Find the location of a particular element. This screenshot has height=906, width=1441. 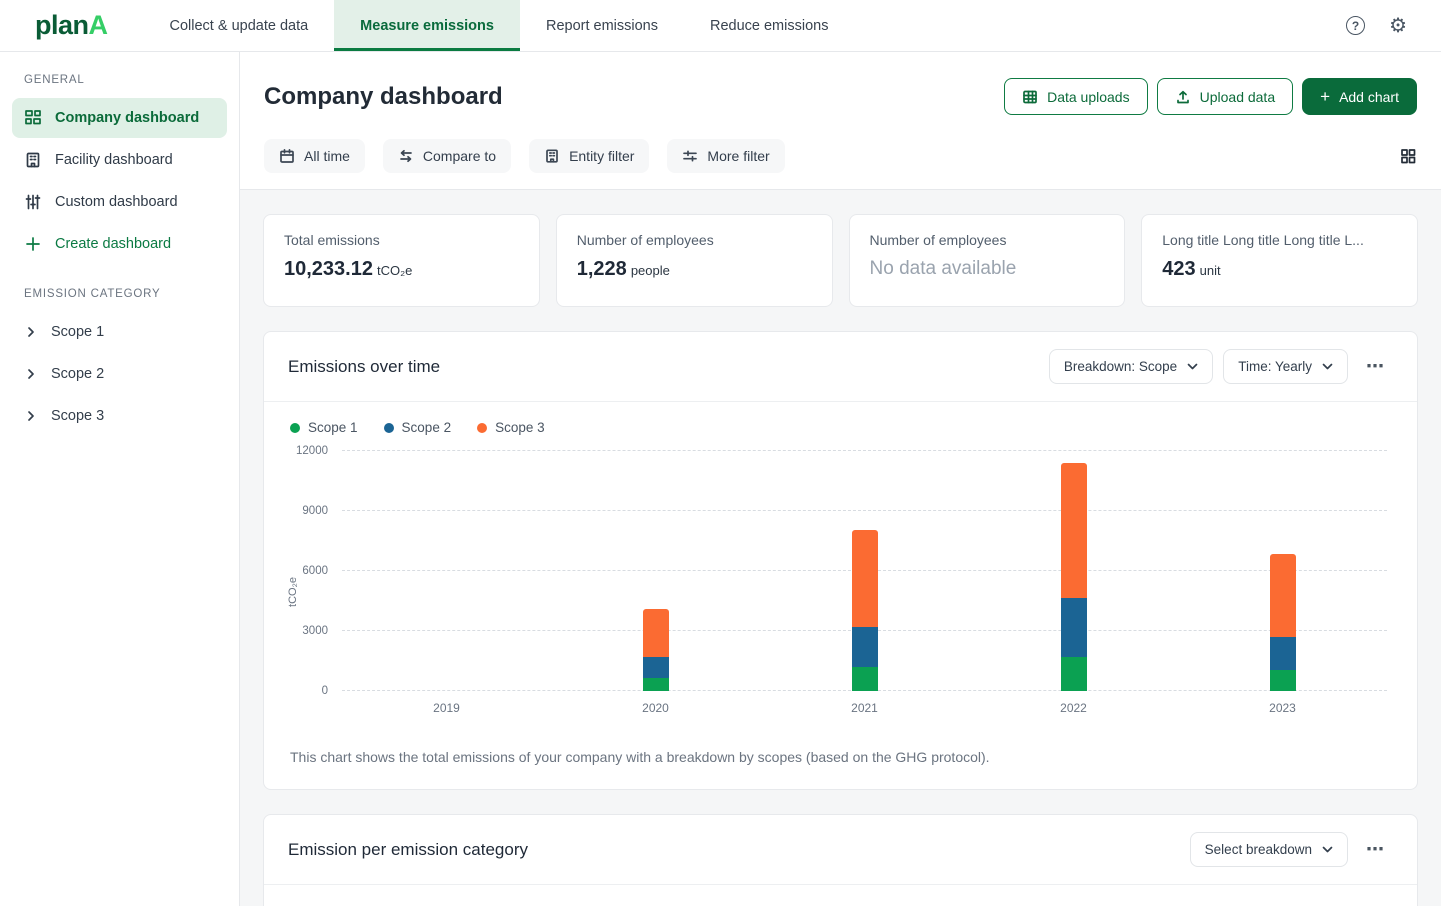

x-tick-label: 2019 is located at coordinates (446, 708).